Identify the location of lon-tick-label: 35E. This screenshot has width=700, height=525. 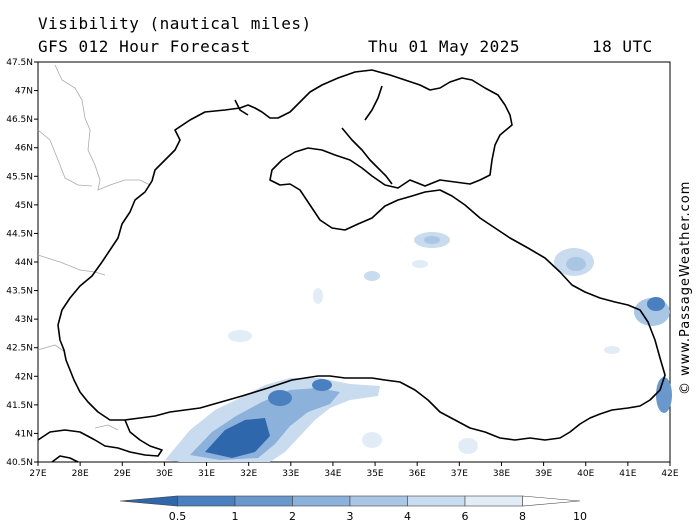
(374, 474).